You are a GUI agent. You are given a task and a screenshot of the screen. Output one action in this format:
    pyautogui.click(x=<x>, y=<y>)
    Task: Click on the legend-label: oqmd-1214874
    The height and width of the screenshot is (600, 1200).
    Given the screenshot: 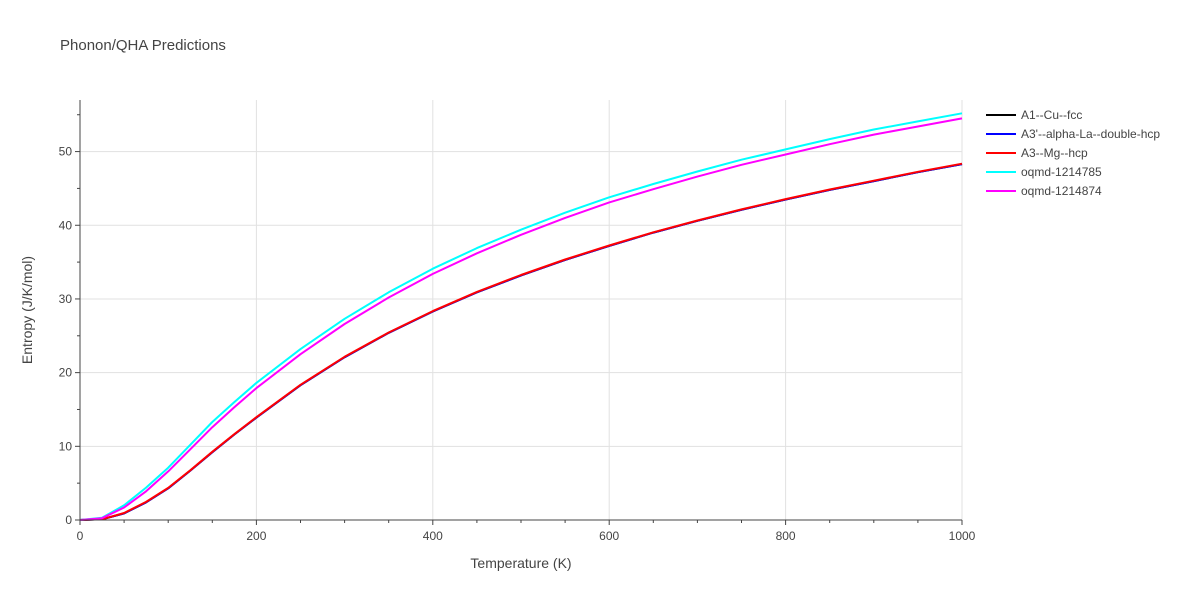 What is the action you would take?
    pyautogui.click(x=1061, y=191)
    